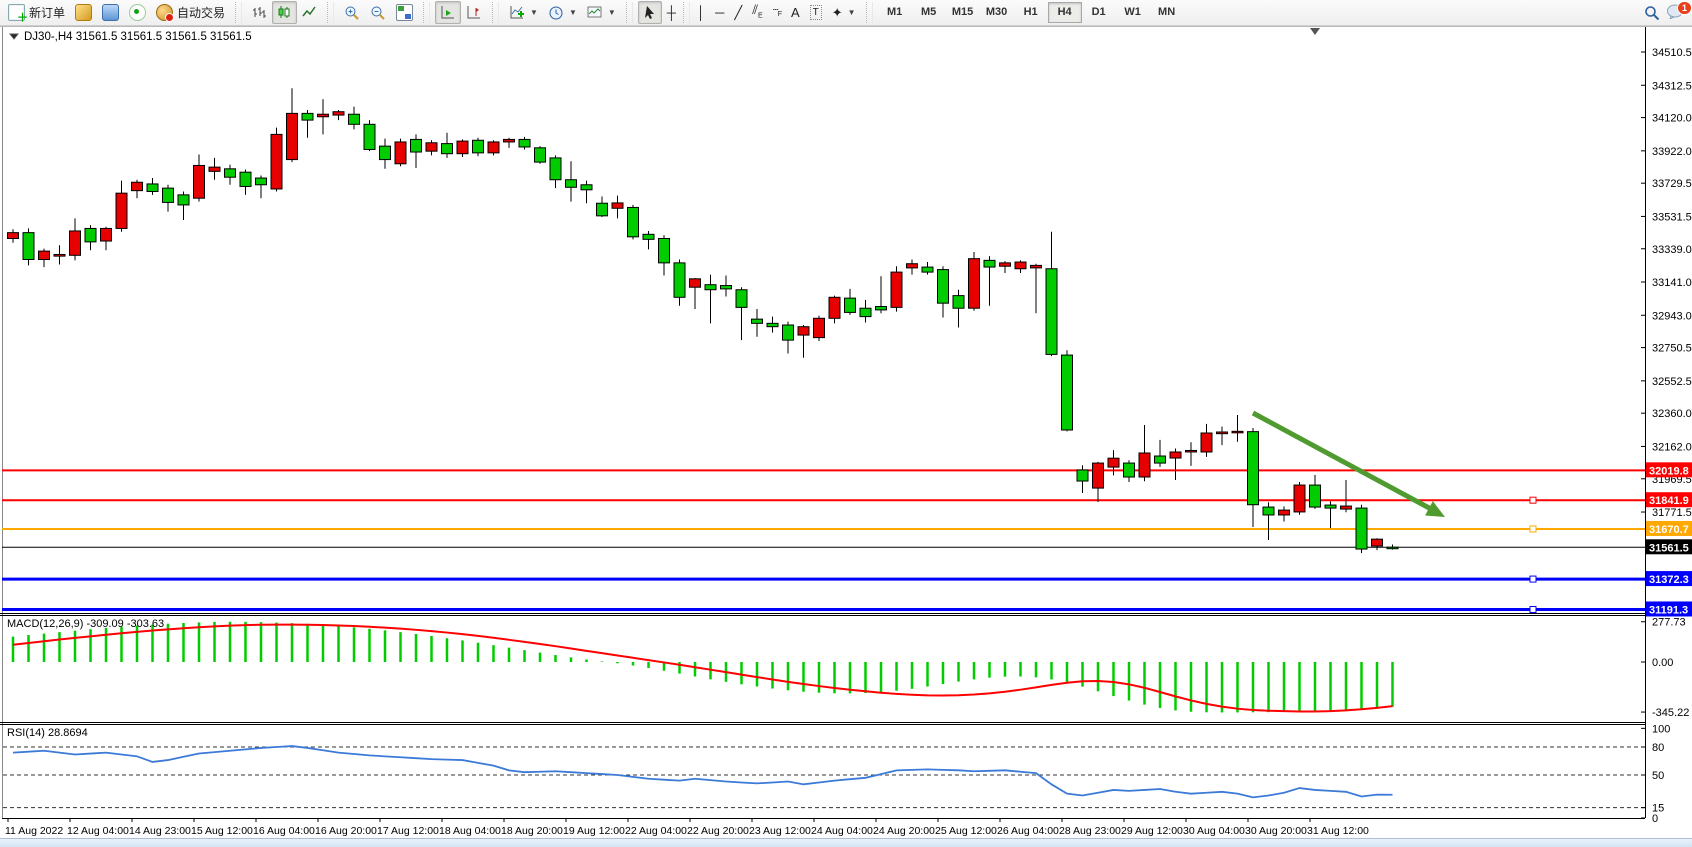 This screenshot has width=1692, height=847. What do you see at coordinates (777, 12) in the screenshot?
I see `fibonacci-tool-button: ┄F` at bounding box center [777, 12].